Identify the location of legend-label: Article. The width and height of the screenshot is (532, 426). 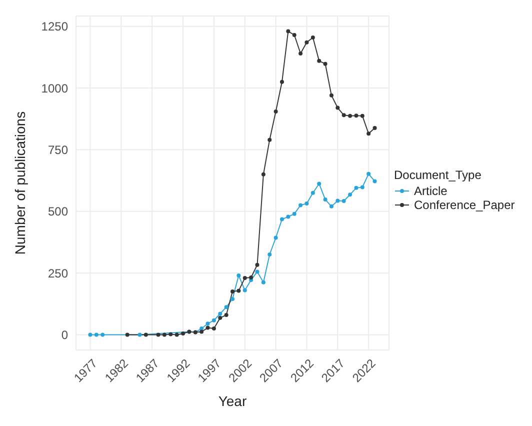
(431, 191).